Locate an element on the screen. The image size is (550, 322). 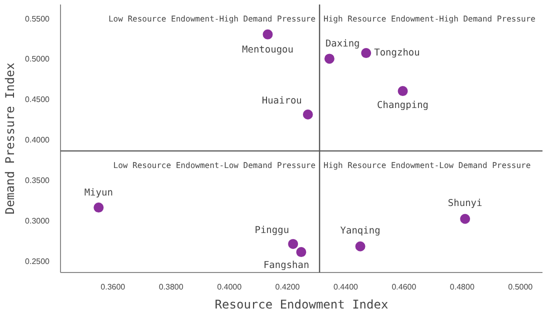
annotation: Pinggu is located at coordinates (272, 230).